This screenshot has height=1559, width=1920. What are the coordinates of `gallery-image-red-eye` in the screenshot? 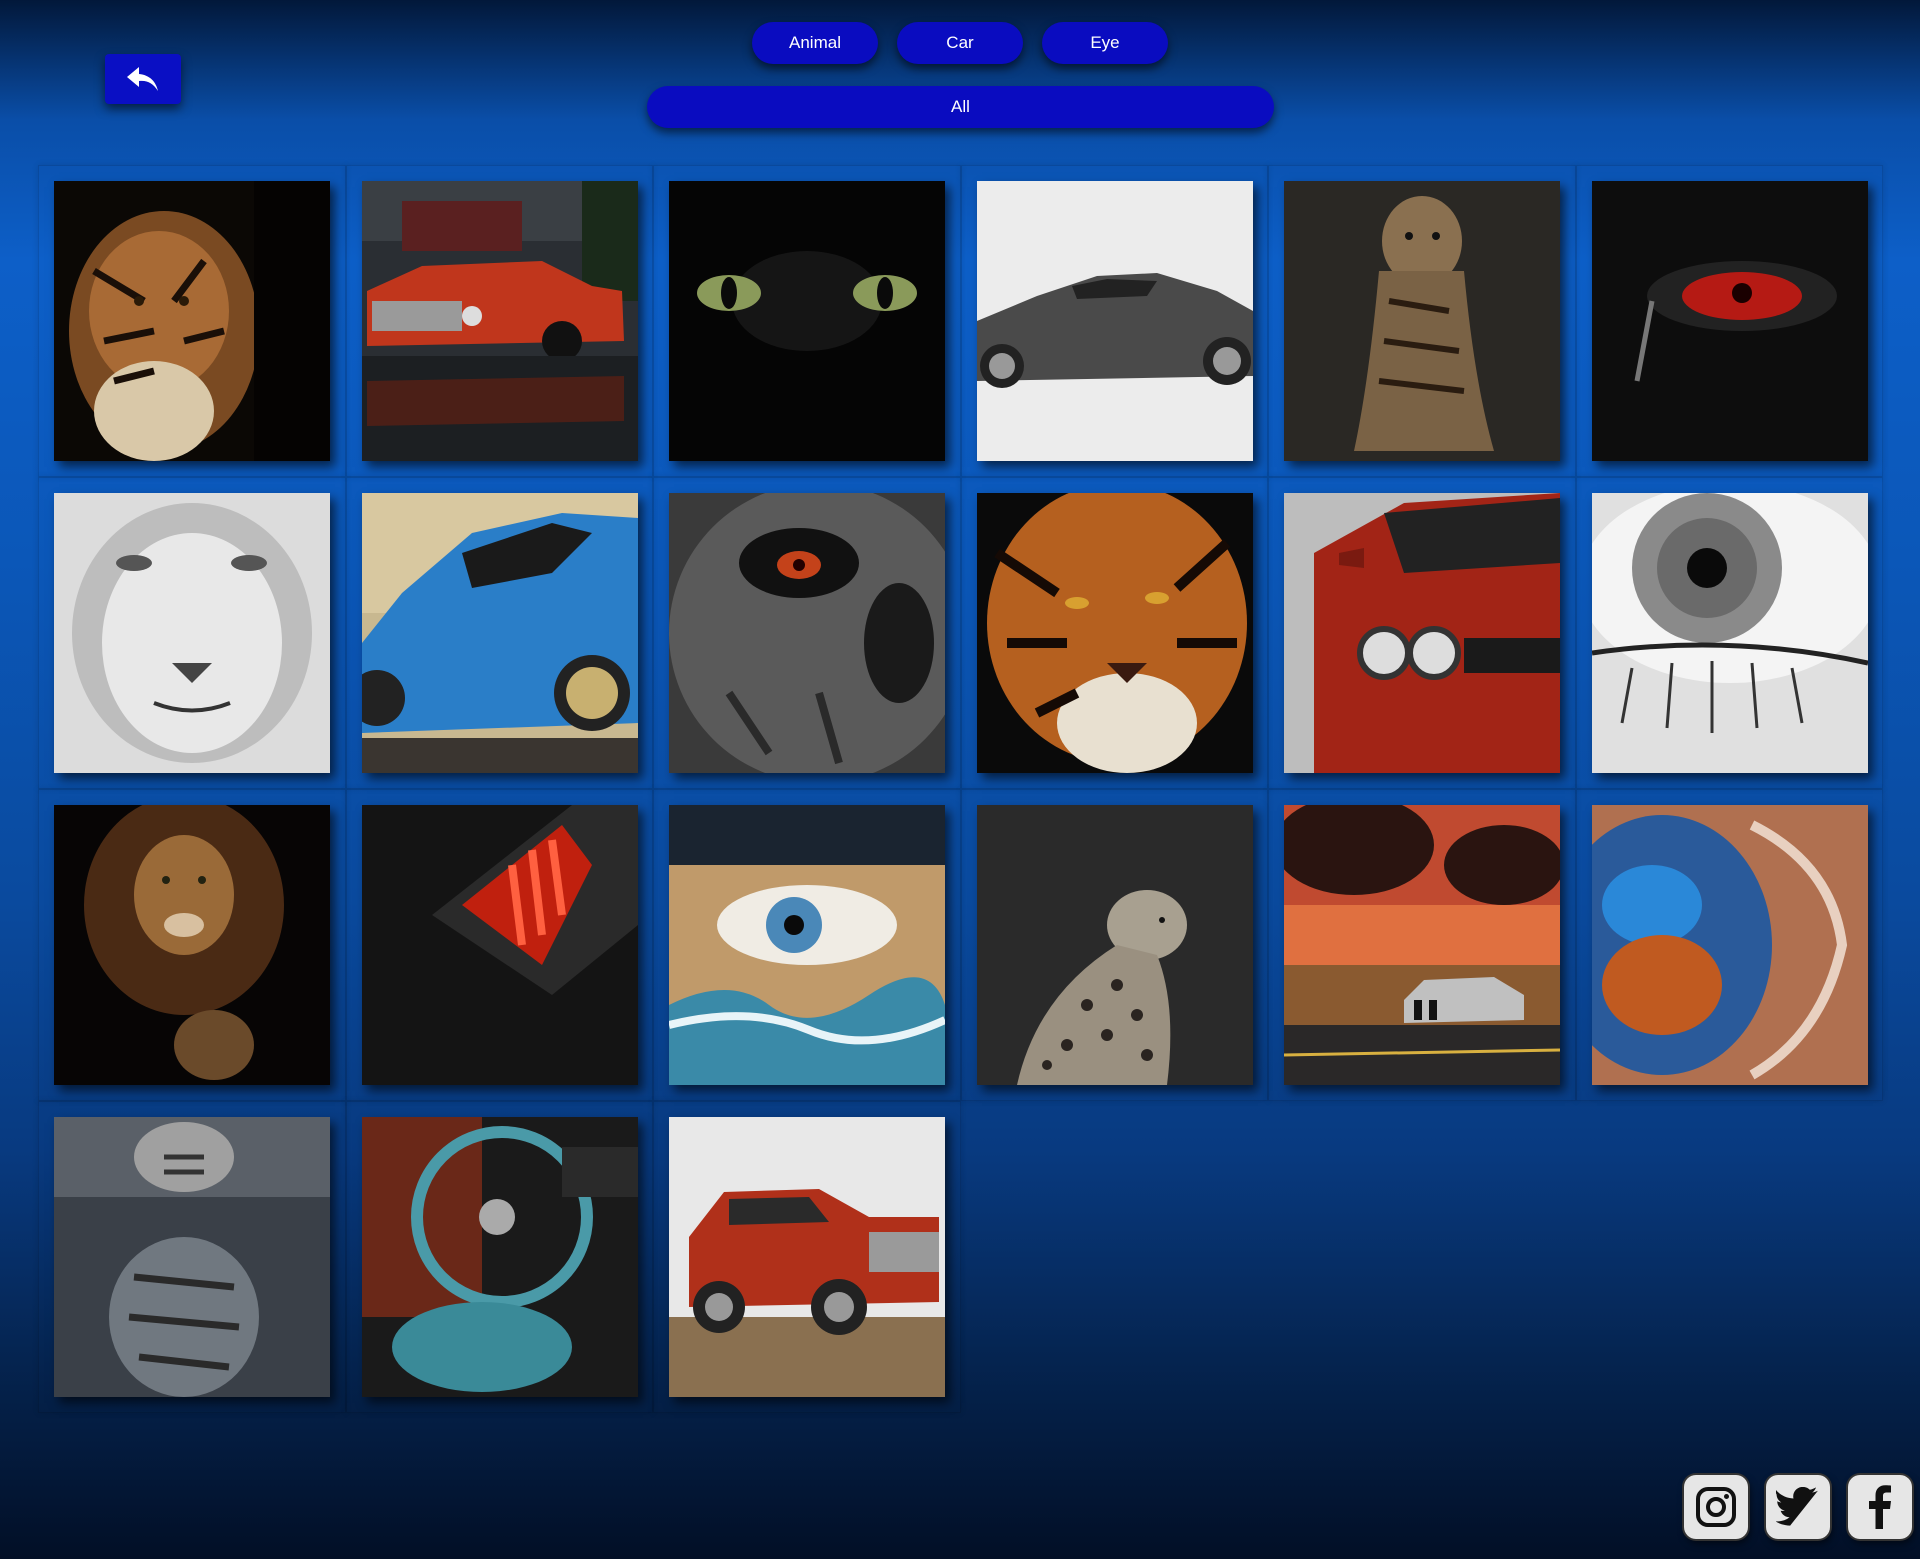 It's located at (1729, 321).